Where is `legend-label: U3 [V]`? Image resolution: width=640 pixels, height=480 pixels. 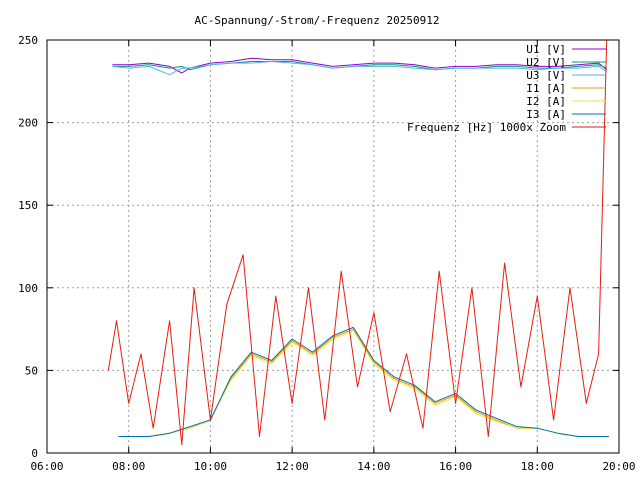
legend-label: U3 [V] is located at coordinates (546, 75).